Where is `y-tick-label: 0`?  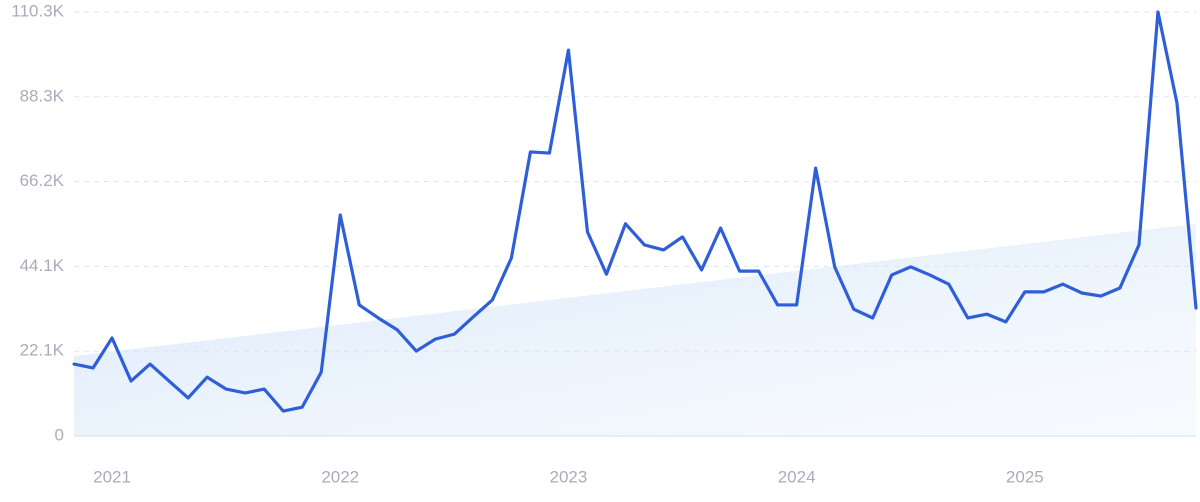 y-tick-label: 0 is located at coordinates (59, 434).